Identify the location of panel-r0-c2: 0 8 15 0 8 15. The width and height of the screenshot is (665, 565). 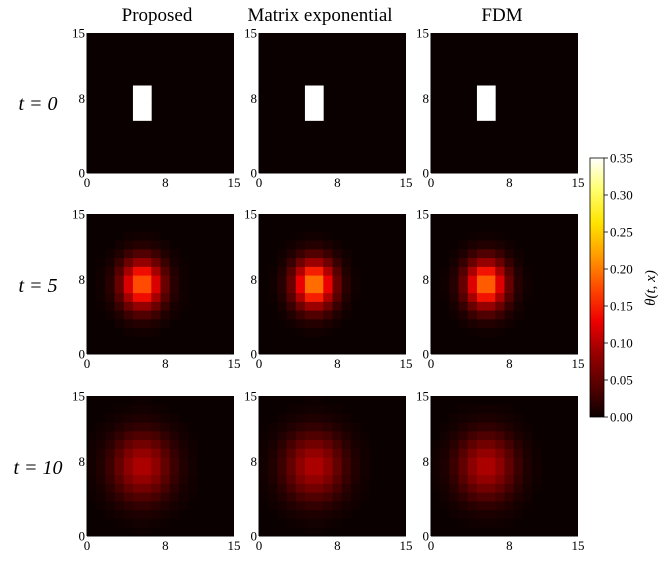
(500, 108).